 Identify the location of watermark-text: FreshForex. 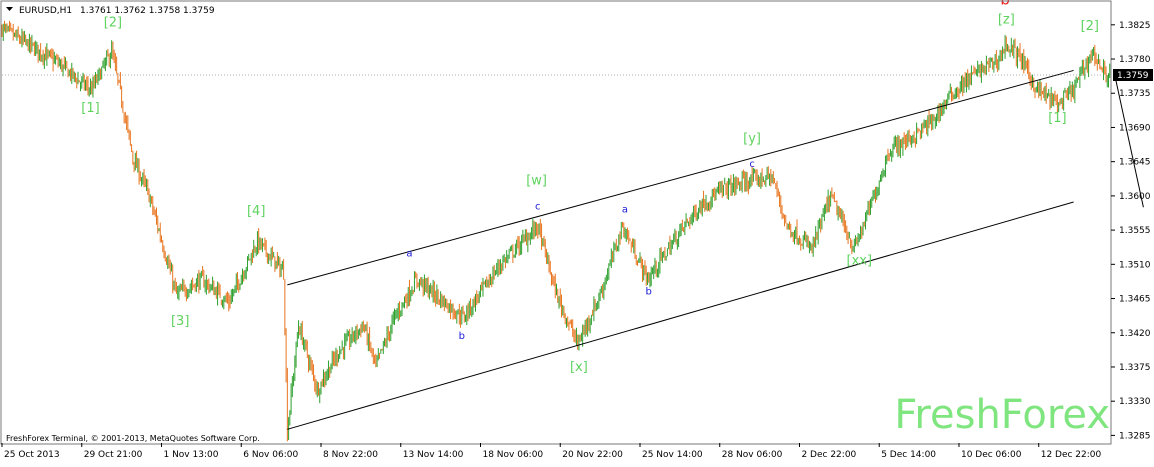
(1002, 415).